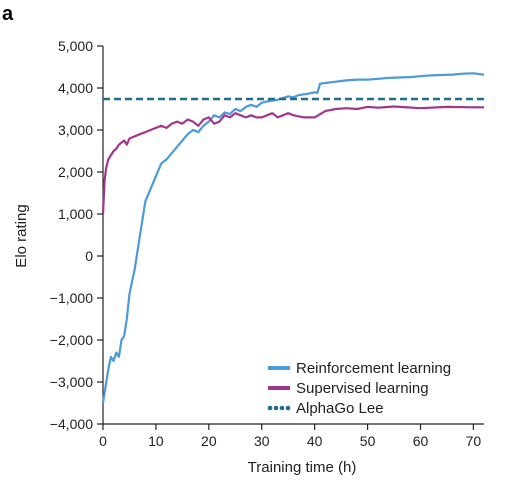 The image size is (508, 481). Describe the element at coordinates (340, 408) in the screenshot. I see `legend-label: AlphaGo Lee` at that location.